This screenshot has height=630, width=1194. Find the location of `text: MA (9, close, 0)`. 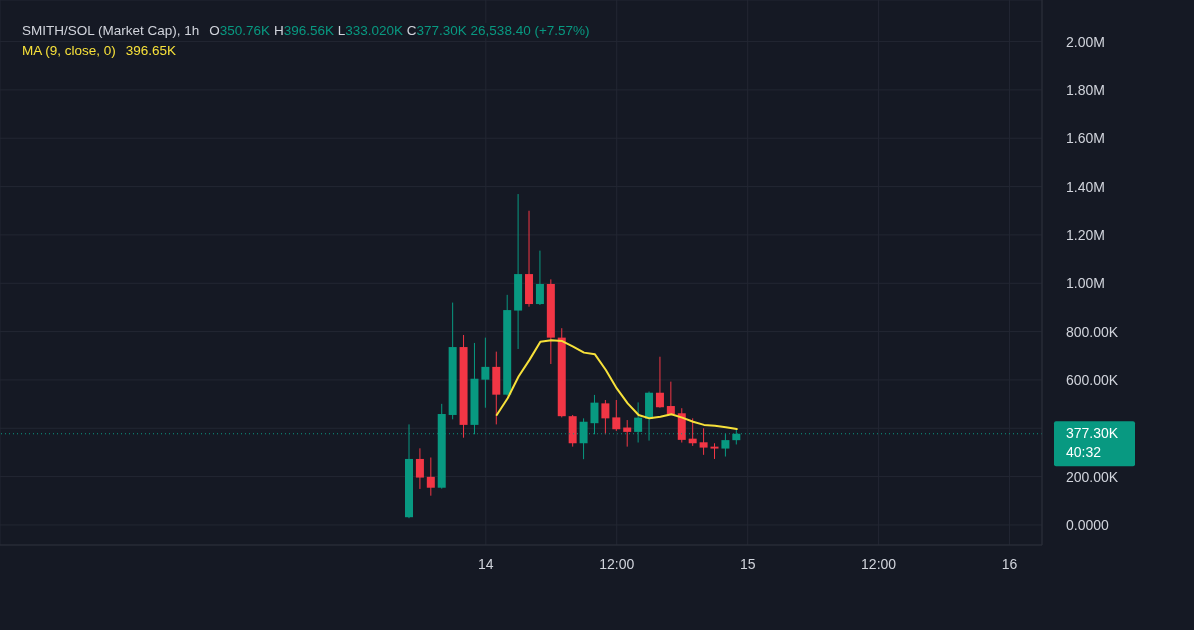

text: MA (9, close, 0) is located at coordinates (69, 50).